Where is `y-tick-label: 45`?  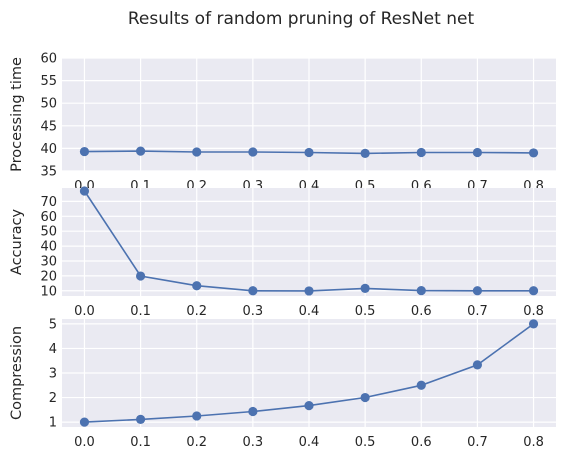 y-tick-label: 45 is located at coordinates (48, 126).